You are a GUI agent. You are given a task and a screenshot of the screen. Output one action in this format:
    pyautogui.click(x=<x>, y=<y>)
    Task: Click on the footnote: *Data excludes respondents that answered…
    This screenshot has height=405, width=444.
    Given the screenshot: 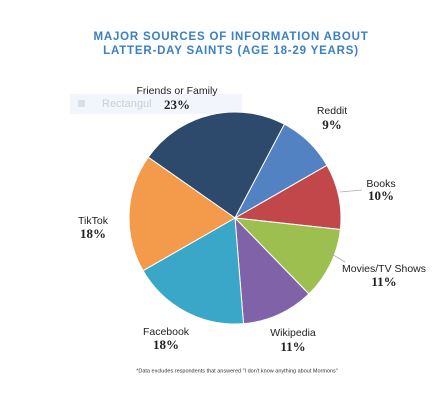 What is the action you would take?
    pyautogui.click(x=237, y=371)
    